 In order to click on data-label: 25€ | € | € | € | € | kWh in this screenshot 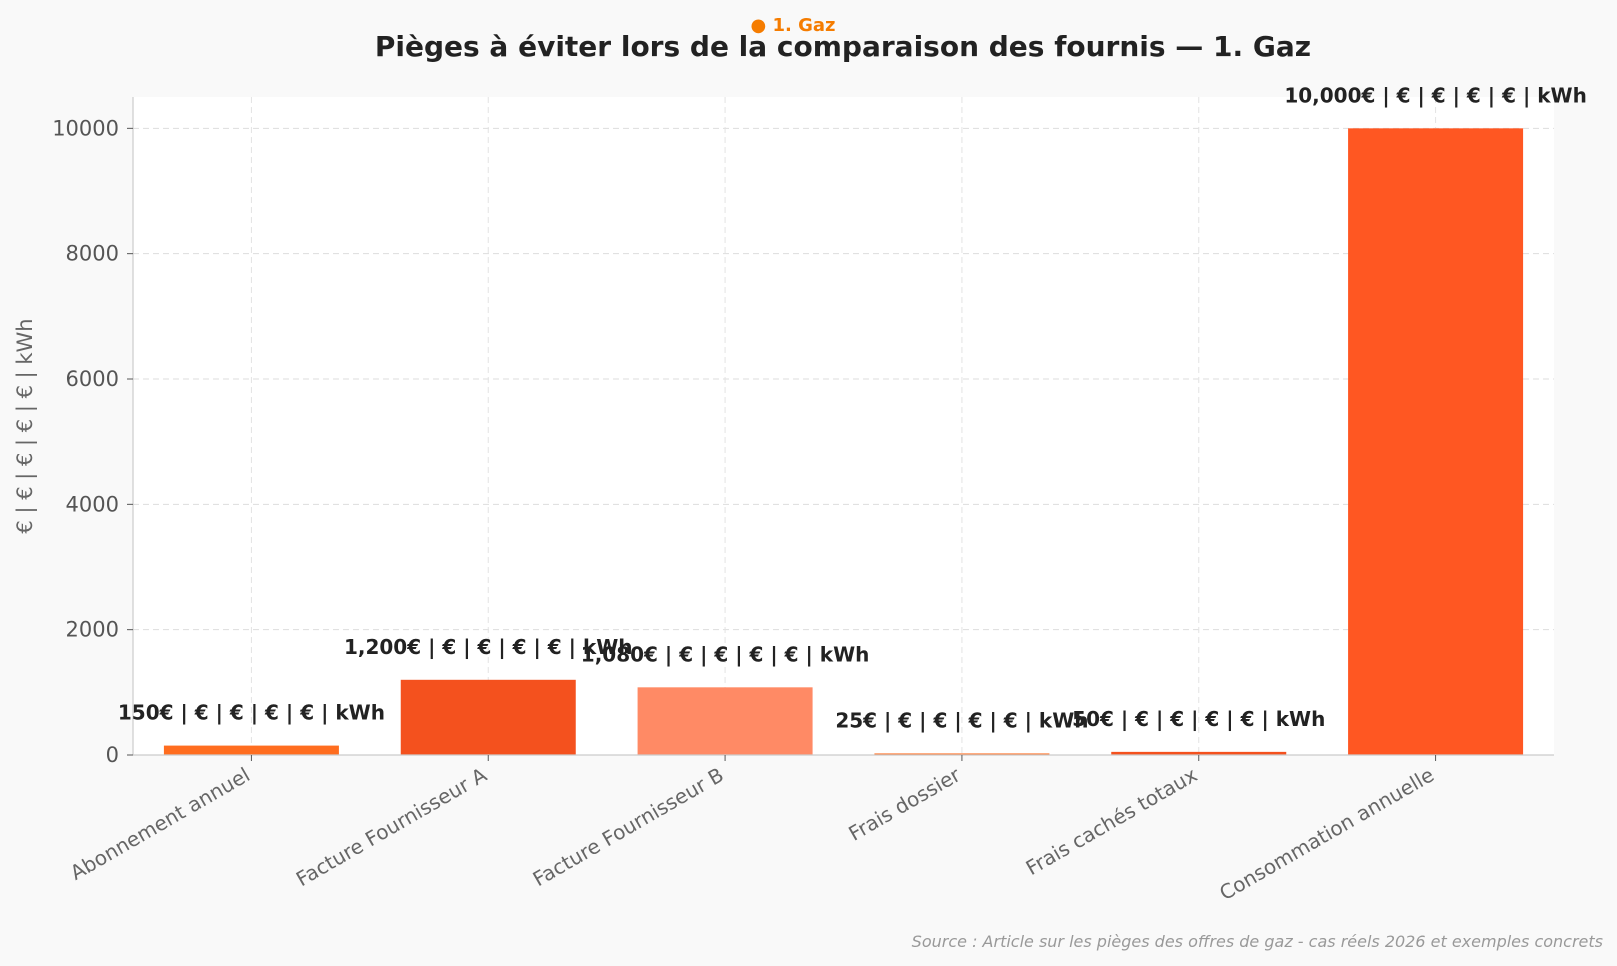, I will do `click(961, 720)`.